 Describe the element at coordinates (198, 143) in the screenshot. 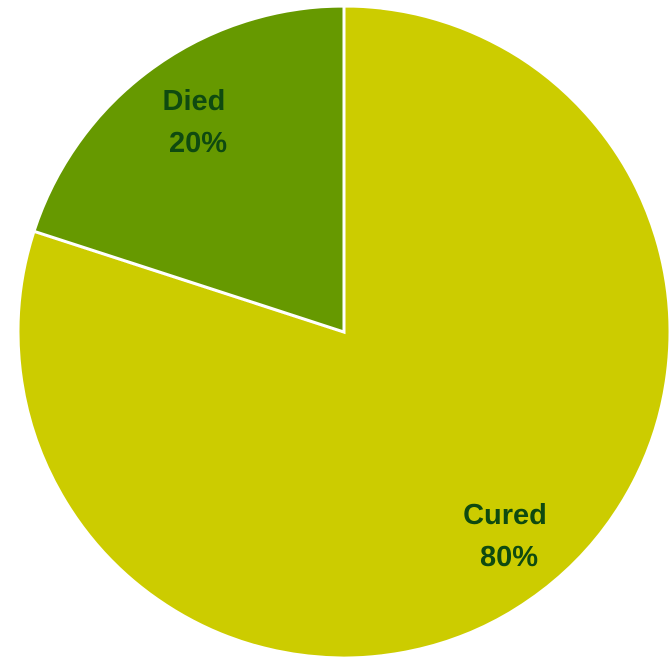

I see `slice-percent-died: 20%` at that location.